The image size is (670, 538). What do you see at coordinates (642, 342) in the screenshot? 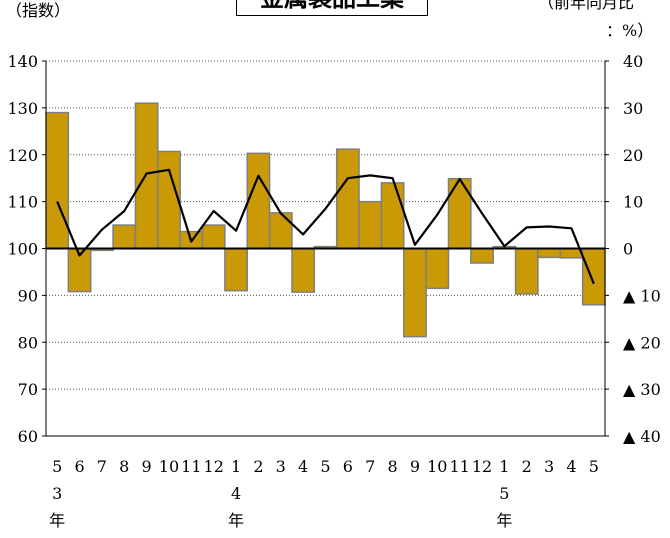
I see `right-tick-label: ▲ 20` at bounding box center [642, 342].